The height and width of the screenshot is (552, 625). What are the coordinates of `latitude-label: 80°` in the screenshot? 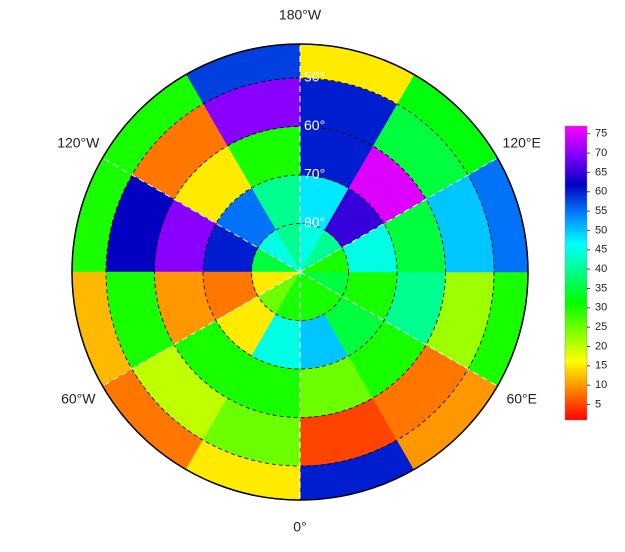 It's located at (314, 222).